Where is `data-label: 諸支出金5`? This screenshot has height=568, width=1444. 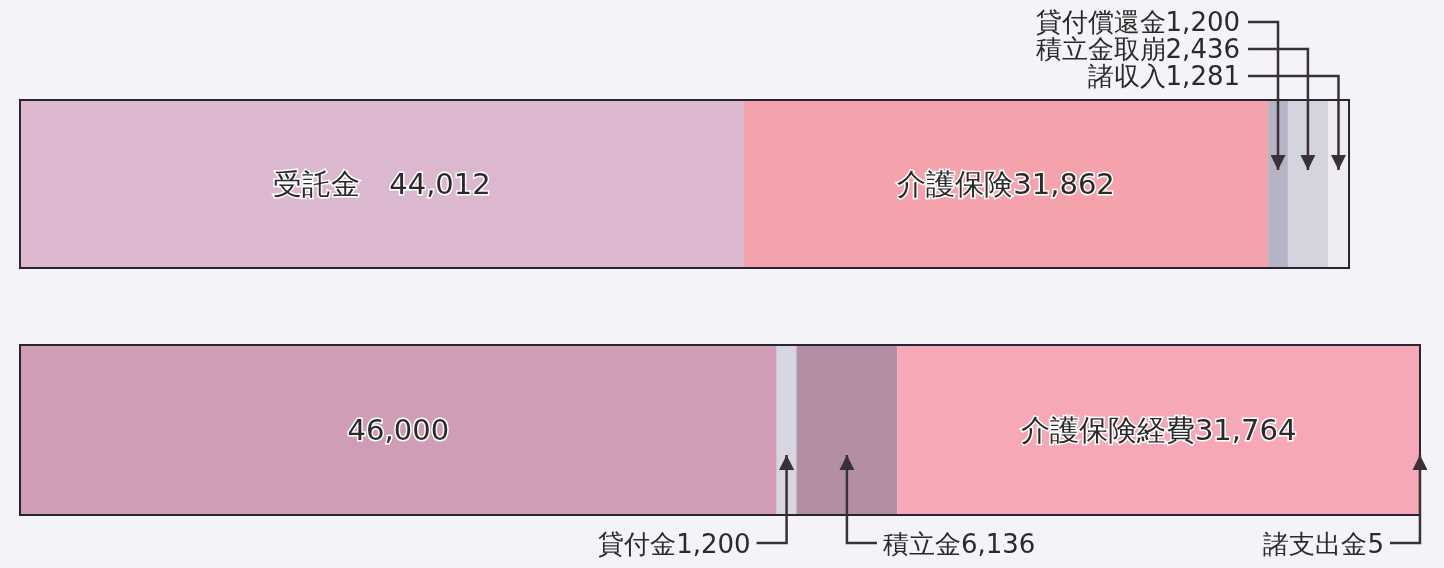 data-label: 諸支出金5 is located at coordinates (1323, 544).